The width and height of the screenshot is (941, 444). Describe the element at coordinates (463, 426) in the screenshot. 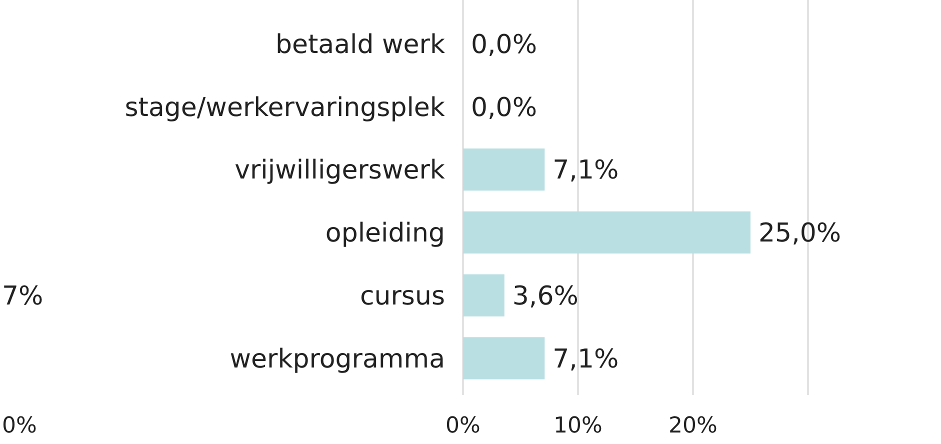

I see `x-tick-label: 0%` at that location.